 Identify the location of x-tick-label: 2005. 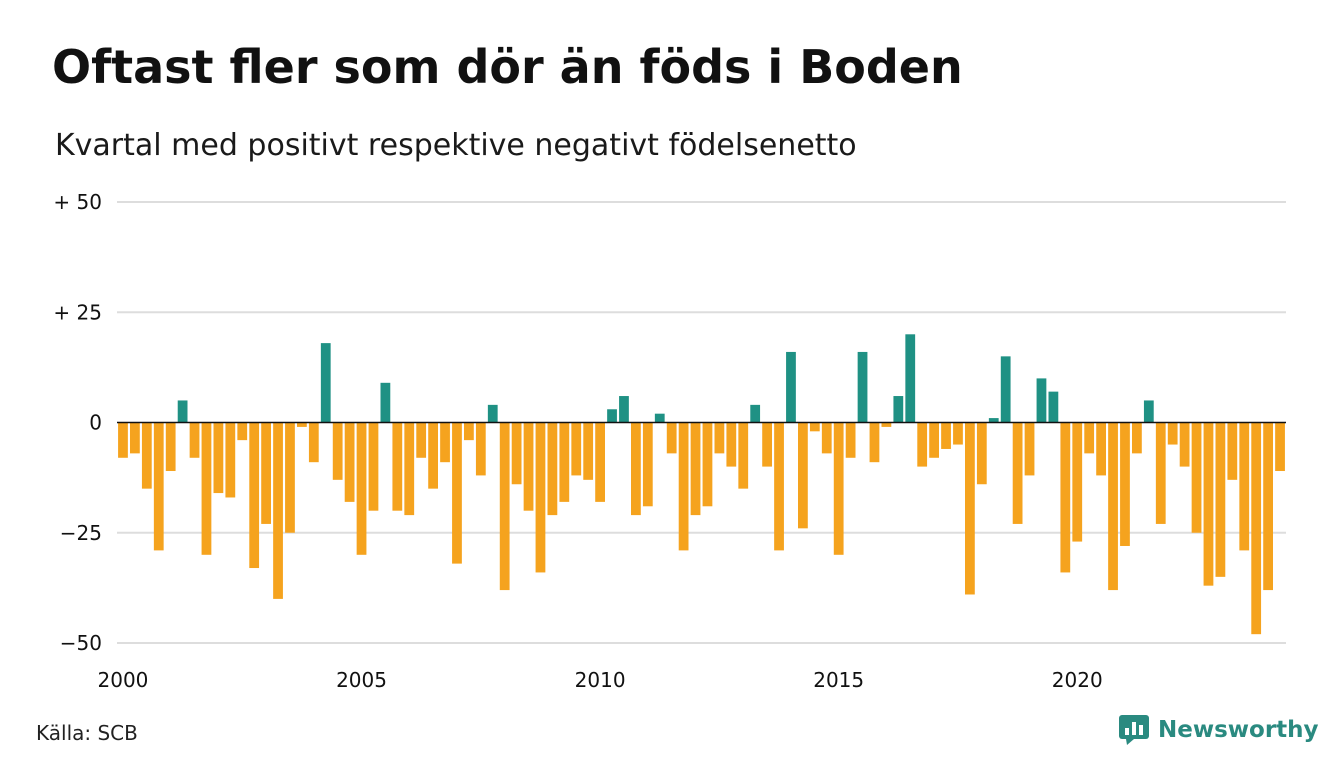
(361, 680).